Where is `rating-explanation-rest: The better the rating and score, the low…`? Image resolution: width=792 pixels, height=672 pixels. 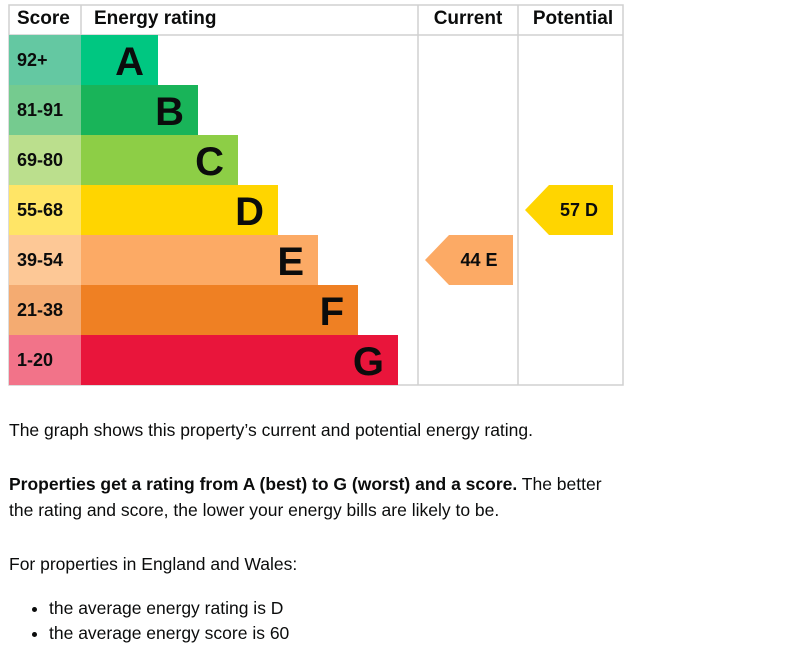 rating-explanation-rest: The better the rating and score, the low… is located at coordinates (305, 497).